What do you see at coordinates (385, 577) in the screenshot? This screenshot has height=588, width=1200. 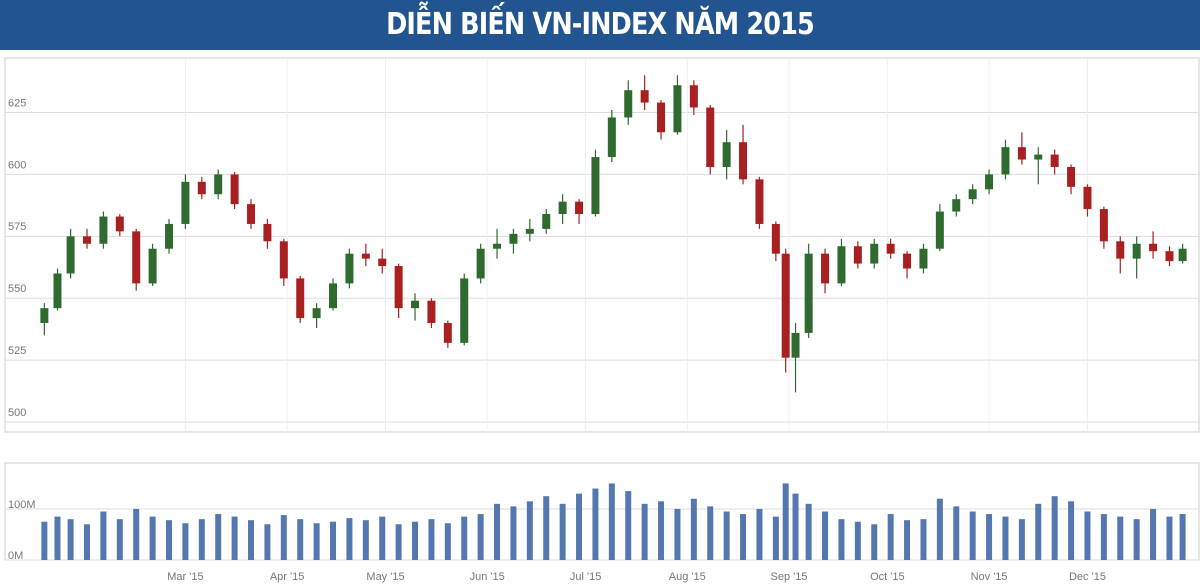 I see `x-tick-label: May '15` at bounding box center [385, 577].